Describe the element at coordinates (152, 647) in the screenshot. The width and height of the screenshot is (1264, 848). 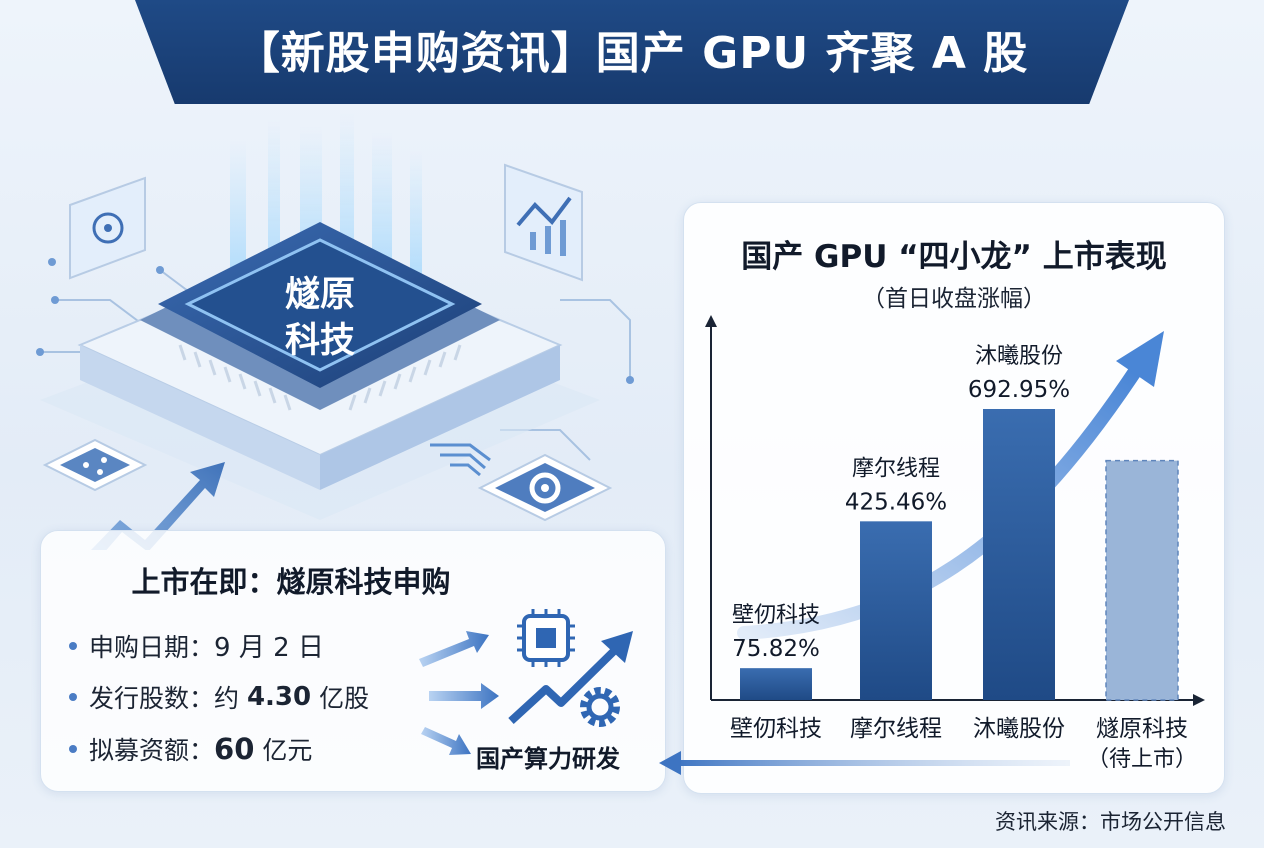
I see `ipo-row-label: 申购日期：` at that location.